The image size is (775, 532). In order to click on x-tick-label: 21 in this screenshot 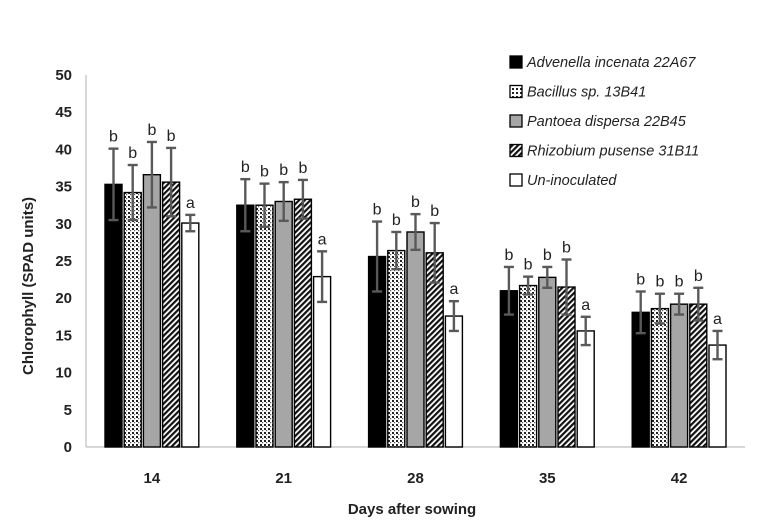, I will do `click(283, 478)`.